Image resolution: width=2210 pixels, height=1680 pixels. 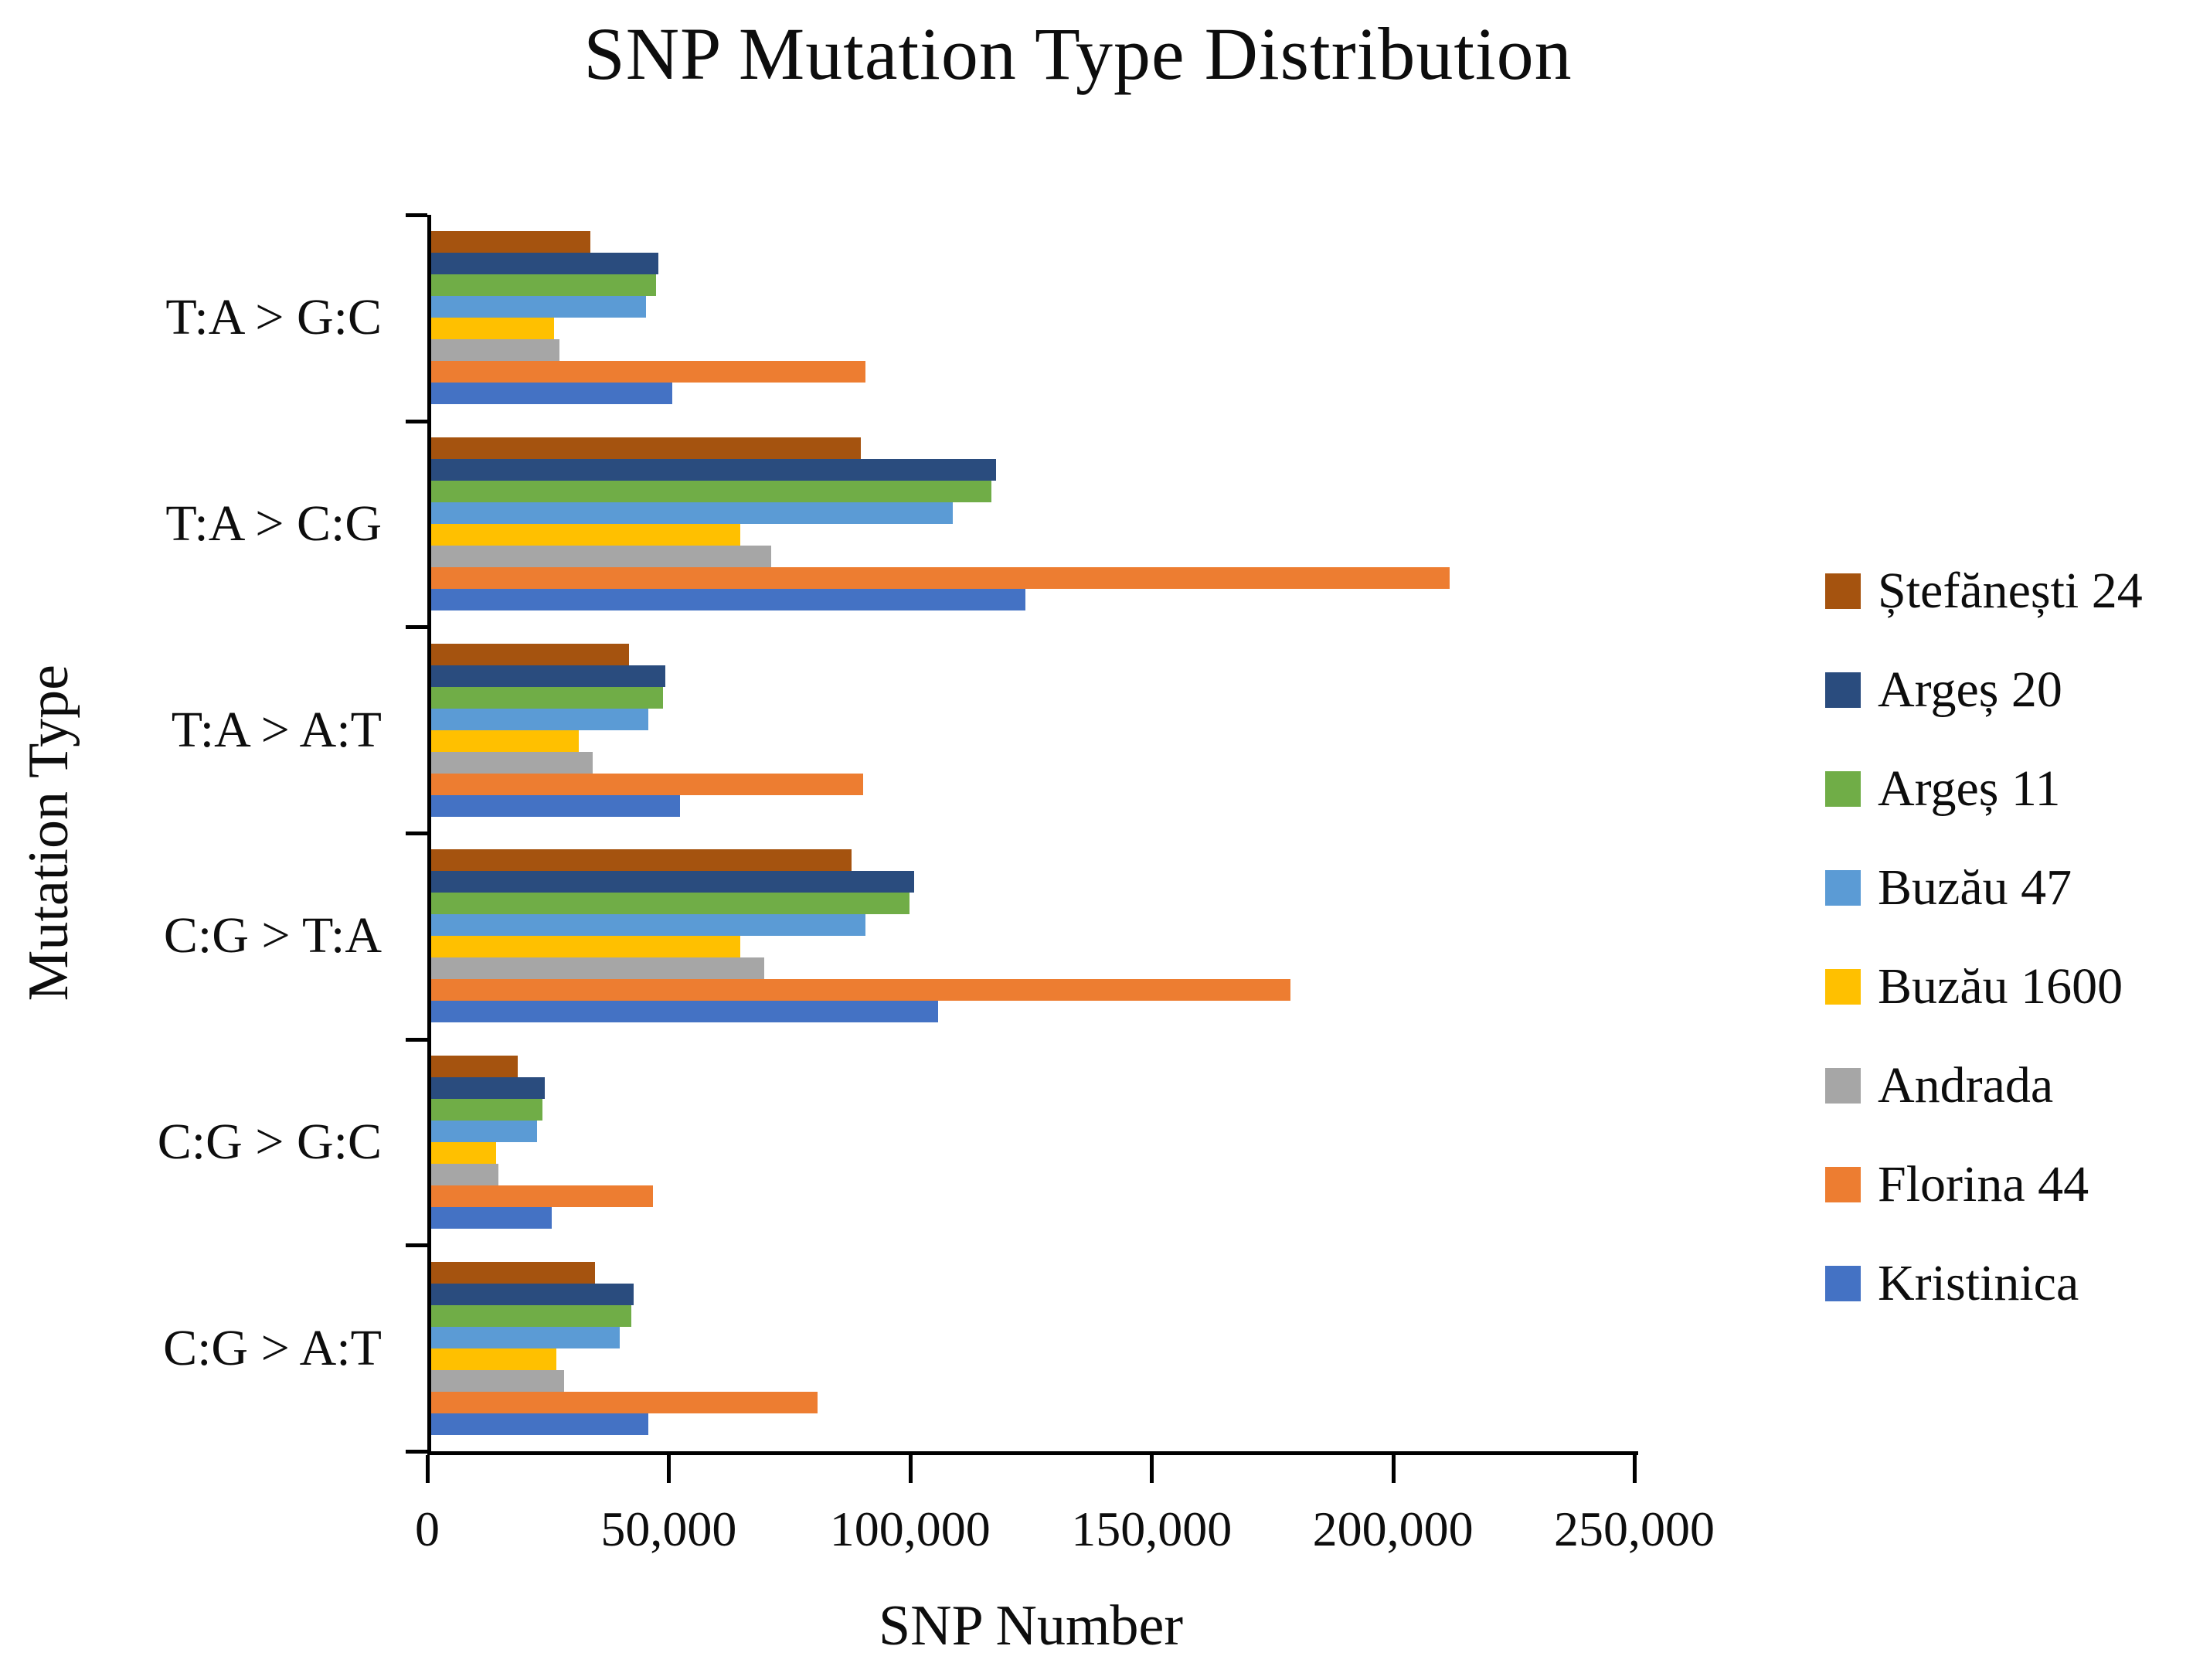 What do you see at coordinates (2010, 591) in the screenshot?
I see `legend-label: Ștefănești 24` at bounding box center [2010, 591].